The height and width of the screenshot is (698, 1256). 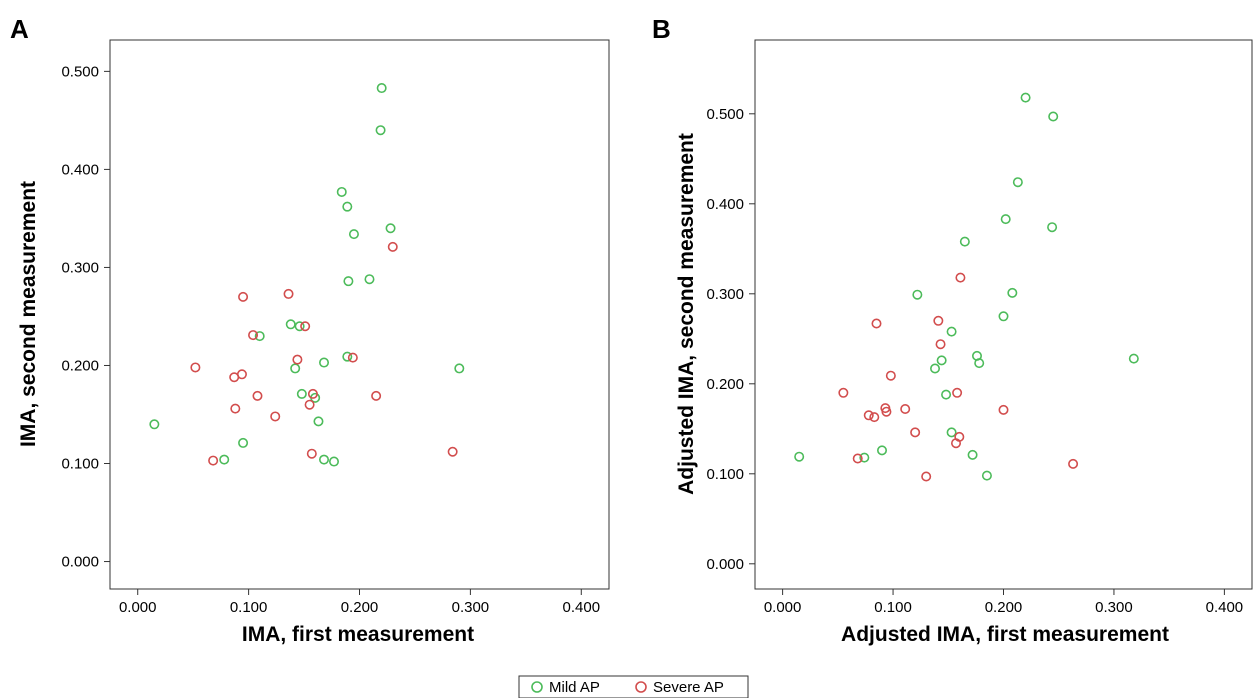 What do you see at coordinates (360, 607) in the screenshot?
I see `panel-a-x-tick-label: 0.200` at bounding box center [360, 607].